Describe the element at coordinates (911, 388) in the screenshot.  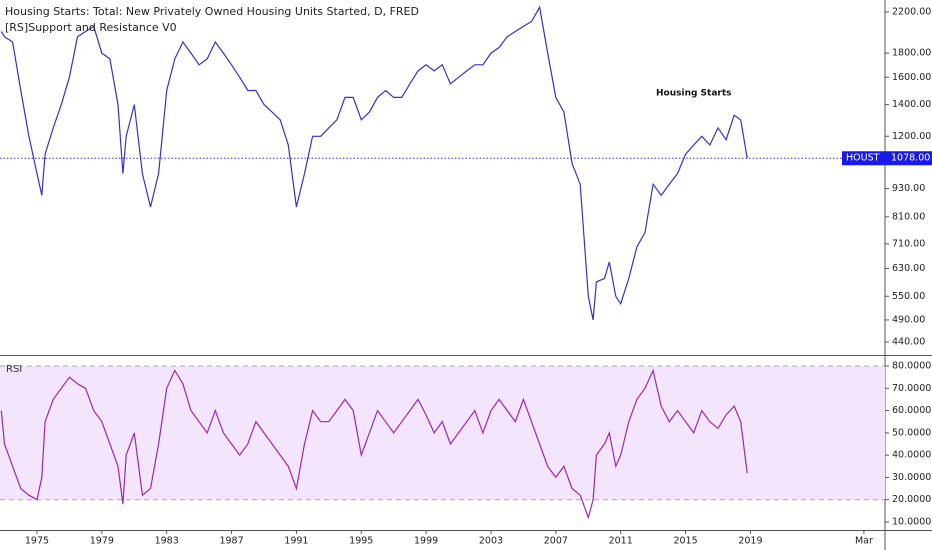
I see `y-tick-label: 70.0000` at that location.